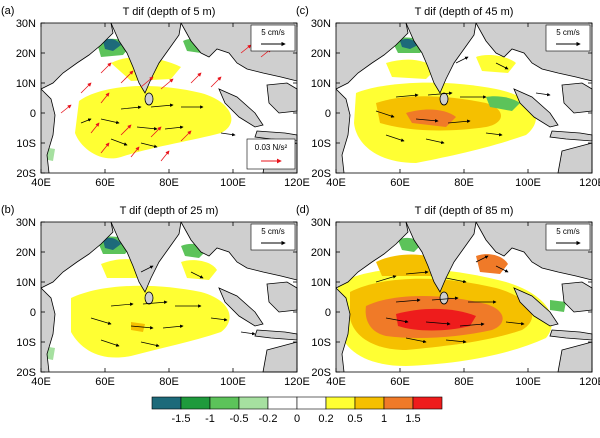 The height and width of the screenshot is (438, 600). Describe the element at coordinates (302, 210) in the screenshot. I see `panel-letter: (d)` at that location.